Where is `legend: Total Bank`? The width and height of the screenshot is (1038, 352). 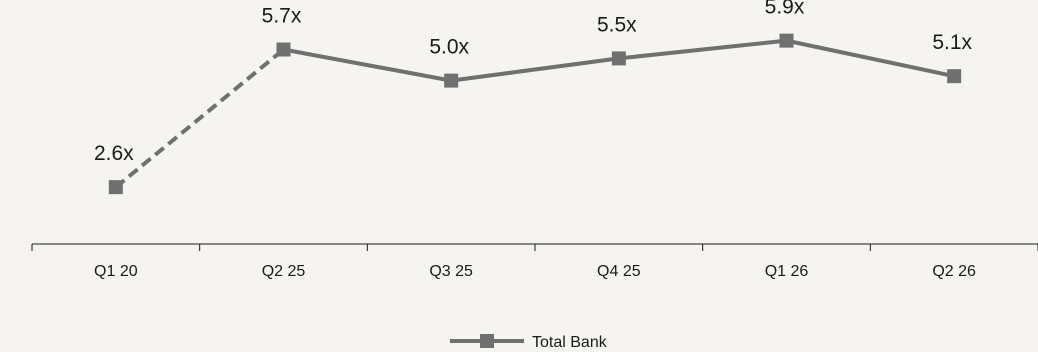 legend: Total Bank is located at coordinates (529, 342).